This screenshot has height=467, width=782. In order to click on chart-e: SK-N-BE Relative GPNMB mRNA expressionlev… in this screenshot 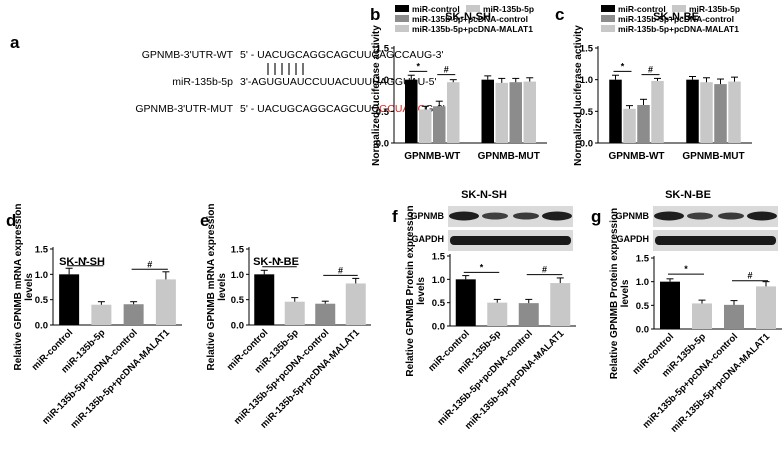, I will do `click(288, 317)`.